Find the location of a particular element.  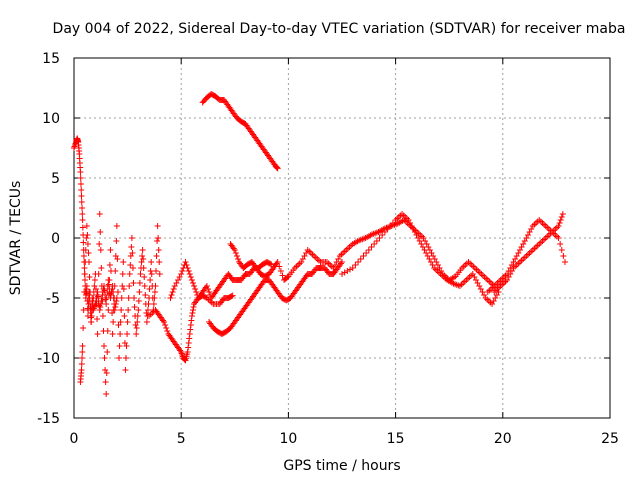

series-valley-then-rise is located at coordinates (275, 298).